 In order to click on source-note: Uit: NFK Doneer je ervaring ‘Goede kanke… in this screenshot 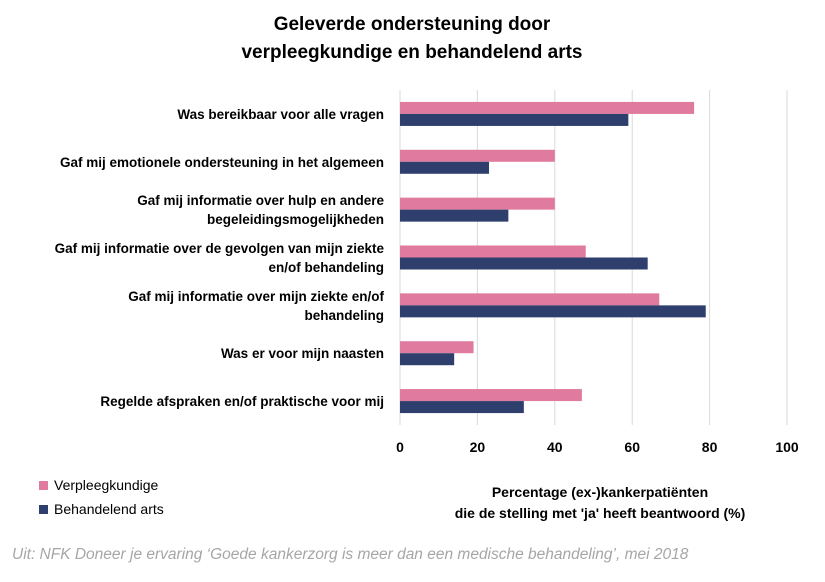, I will do `click(350, 554)`.